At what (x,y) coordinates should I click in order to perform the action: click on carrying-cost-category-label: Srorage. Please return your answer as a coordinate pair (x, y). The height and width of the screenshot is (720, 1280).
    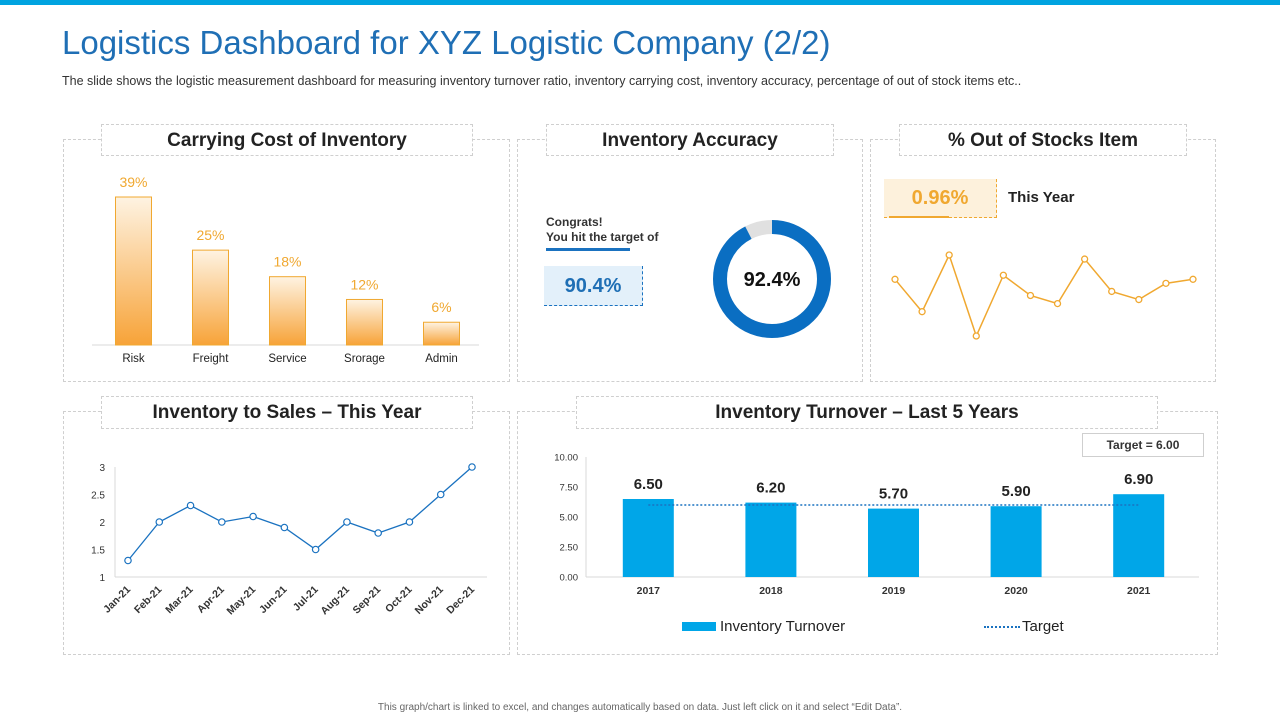
    Looking at the image, I should click on (364, 359).